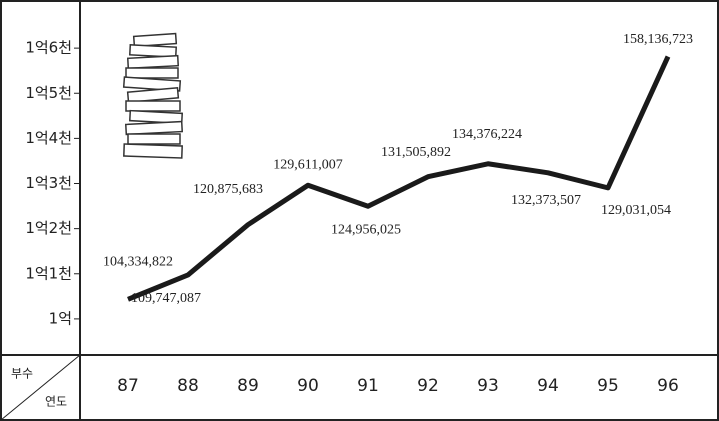 Image resolution: width=719 pixels, height=421 pixels. Describe the element at coordinates (48, 183) in the screenshot. I see `y-tick-label: 1억3천` at that location.